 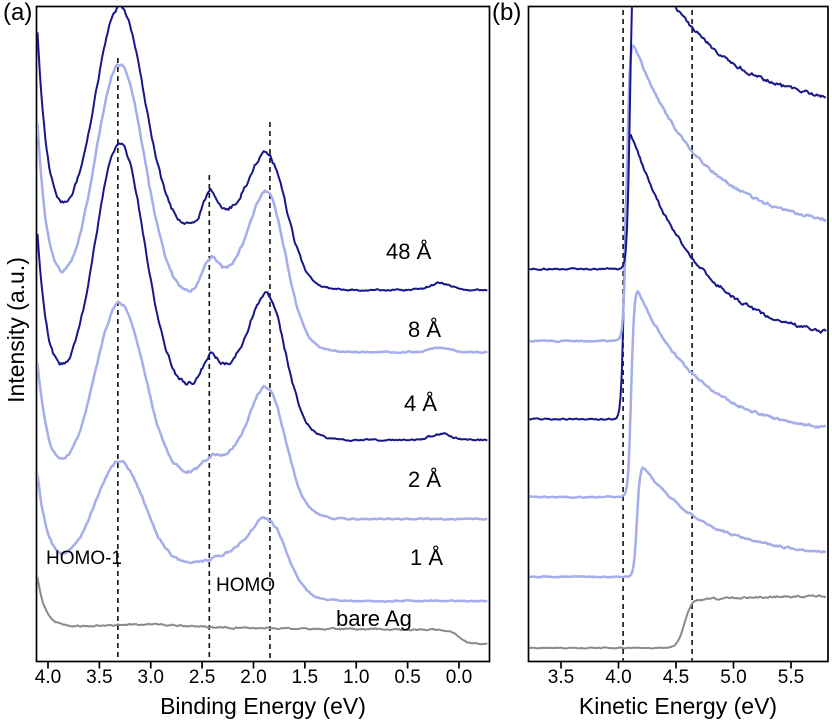 What do you see at coordinates (733, 677) in the screenshot?
I see `x-tick-label: 5.0` at bounding box center [733, 677].